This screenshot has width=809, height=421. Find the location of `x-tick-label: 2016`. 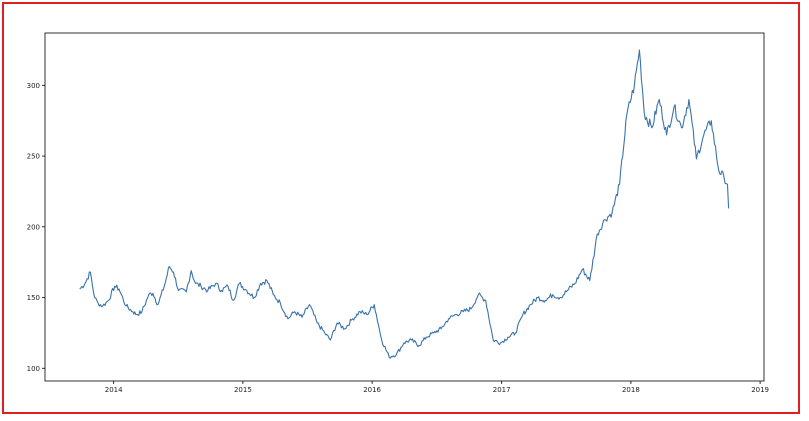

x-tick-label: 2016 is located at coordinates (372, 390).